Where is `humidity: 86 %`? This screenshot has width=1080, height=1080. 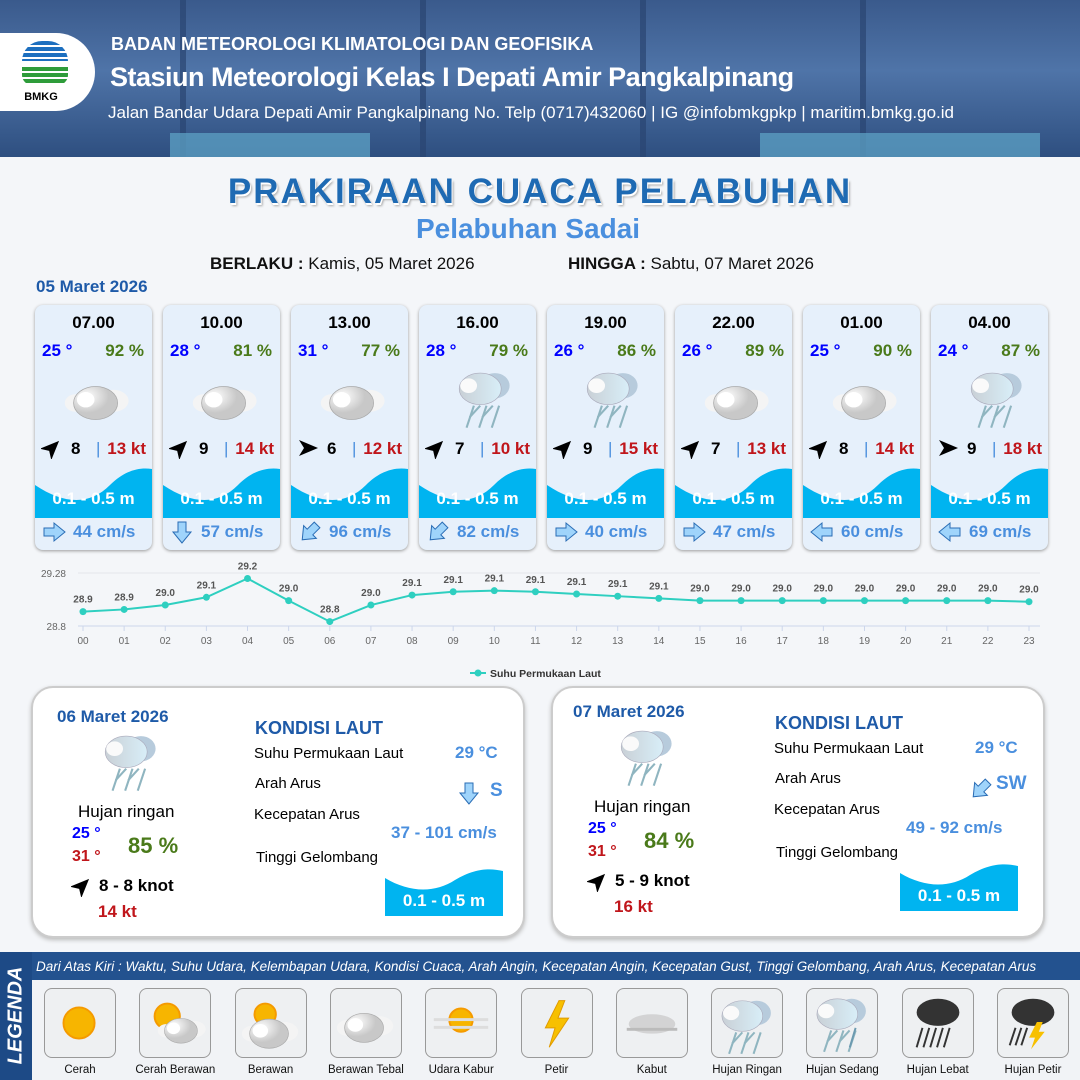
humidity: 86 % is located at coordinates (636, 350).